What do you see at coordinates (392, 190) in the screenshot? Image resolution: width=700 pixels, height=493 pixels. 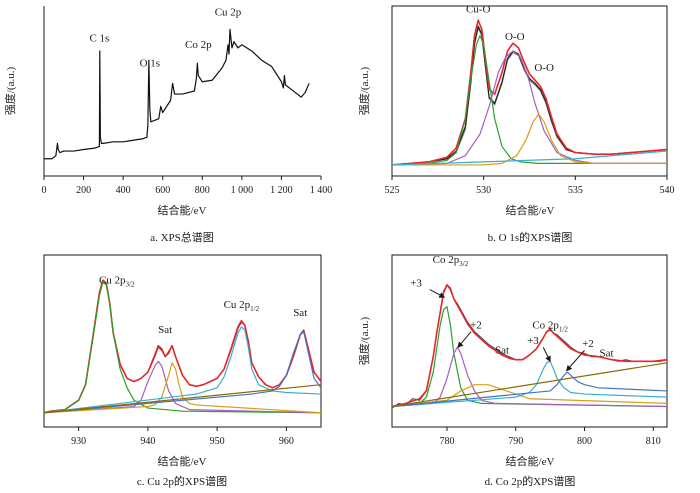 I see `x-tick-label: 525` at bounding box center [392, 190].